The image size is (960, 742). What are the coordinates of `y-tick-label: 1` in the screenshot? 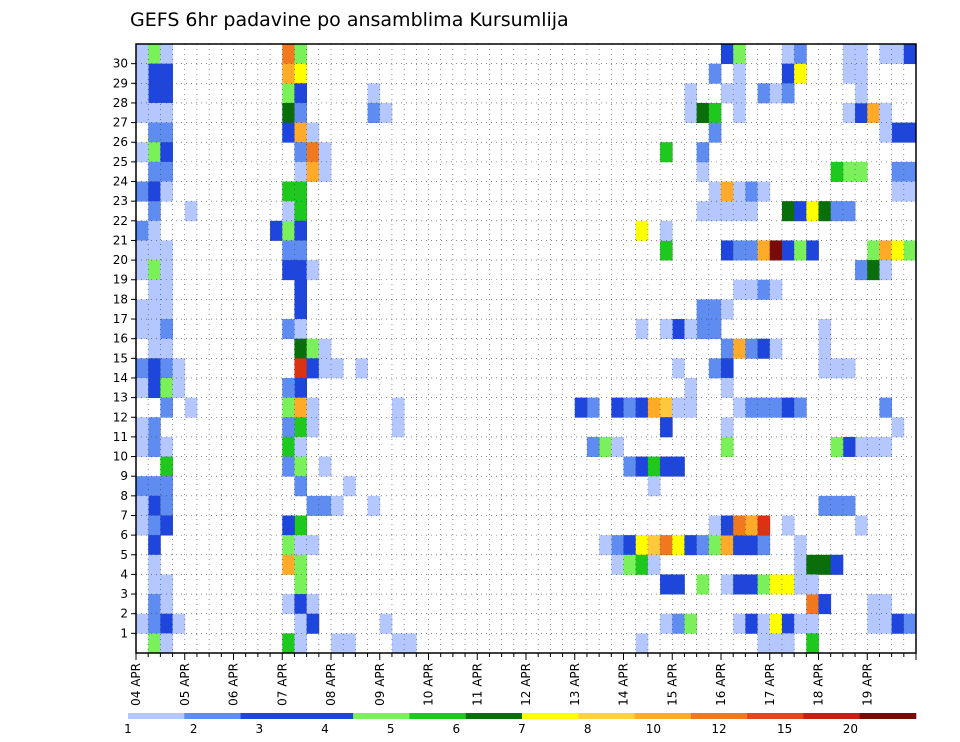 It's located at (124, 633).